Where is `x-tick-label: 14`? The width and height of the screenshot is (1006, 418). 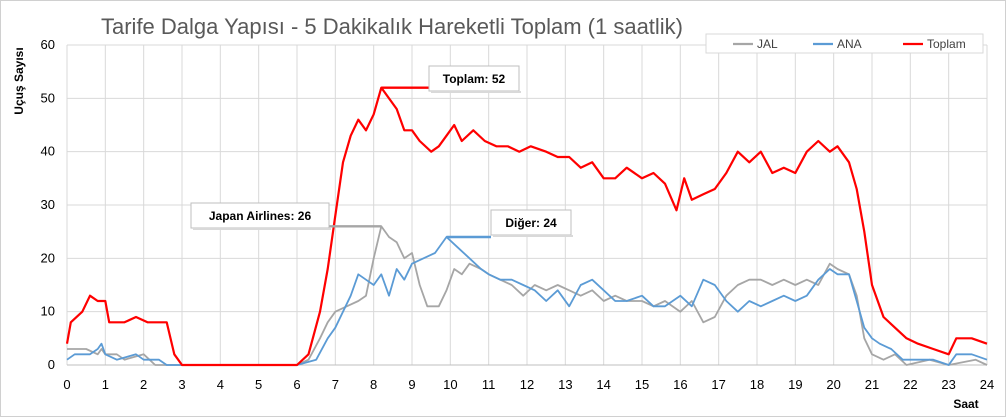 x-tick-label: 14 is located at coordinates (603, 384).